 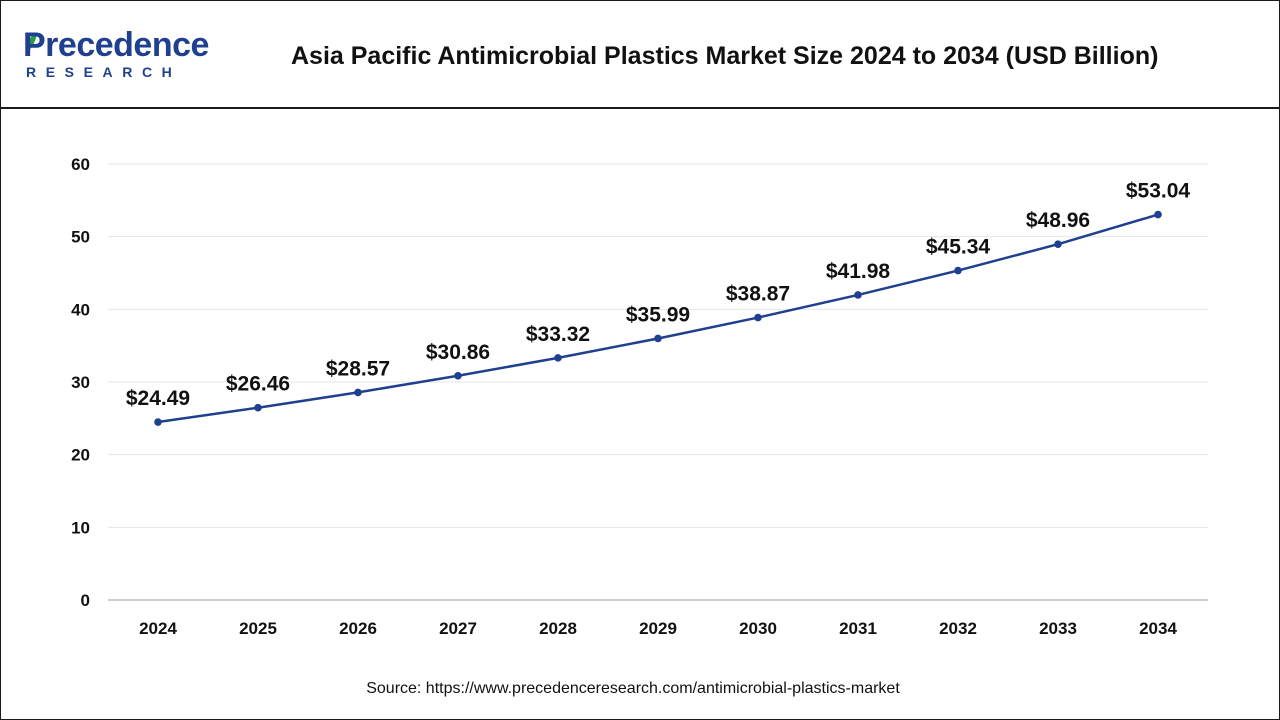 I want to click on y-tick-label-0: 0, so click(x=85, y=600).